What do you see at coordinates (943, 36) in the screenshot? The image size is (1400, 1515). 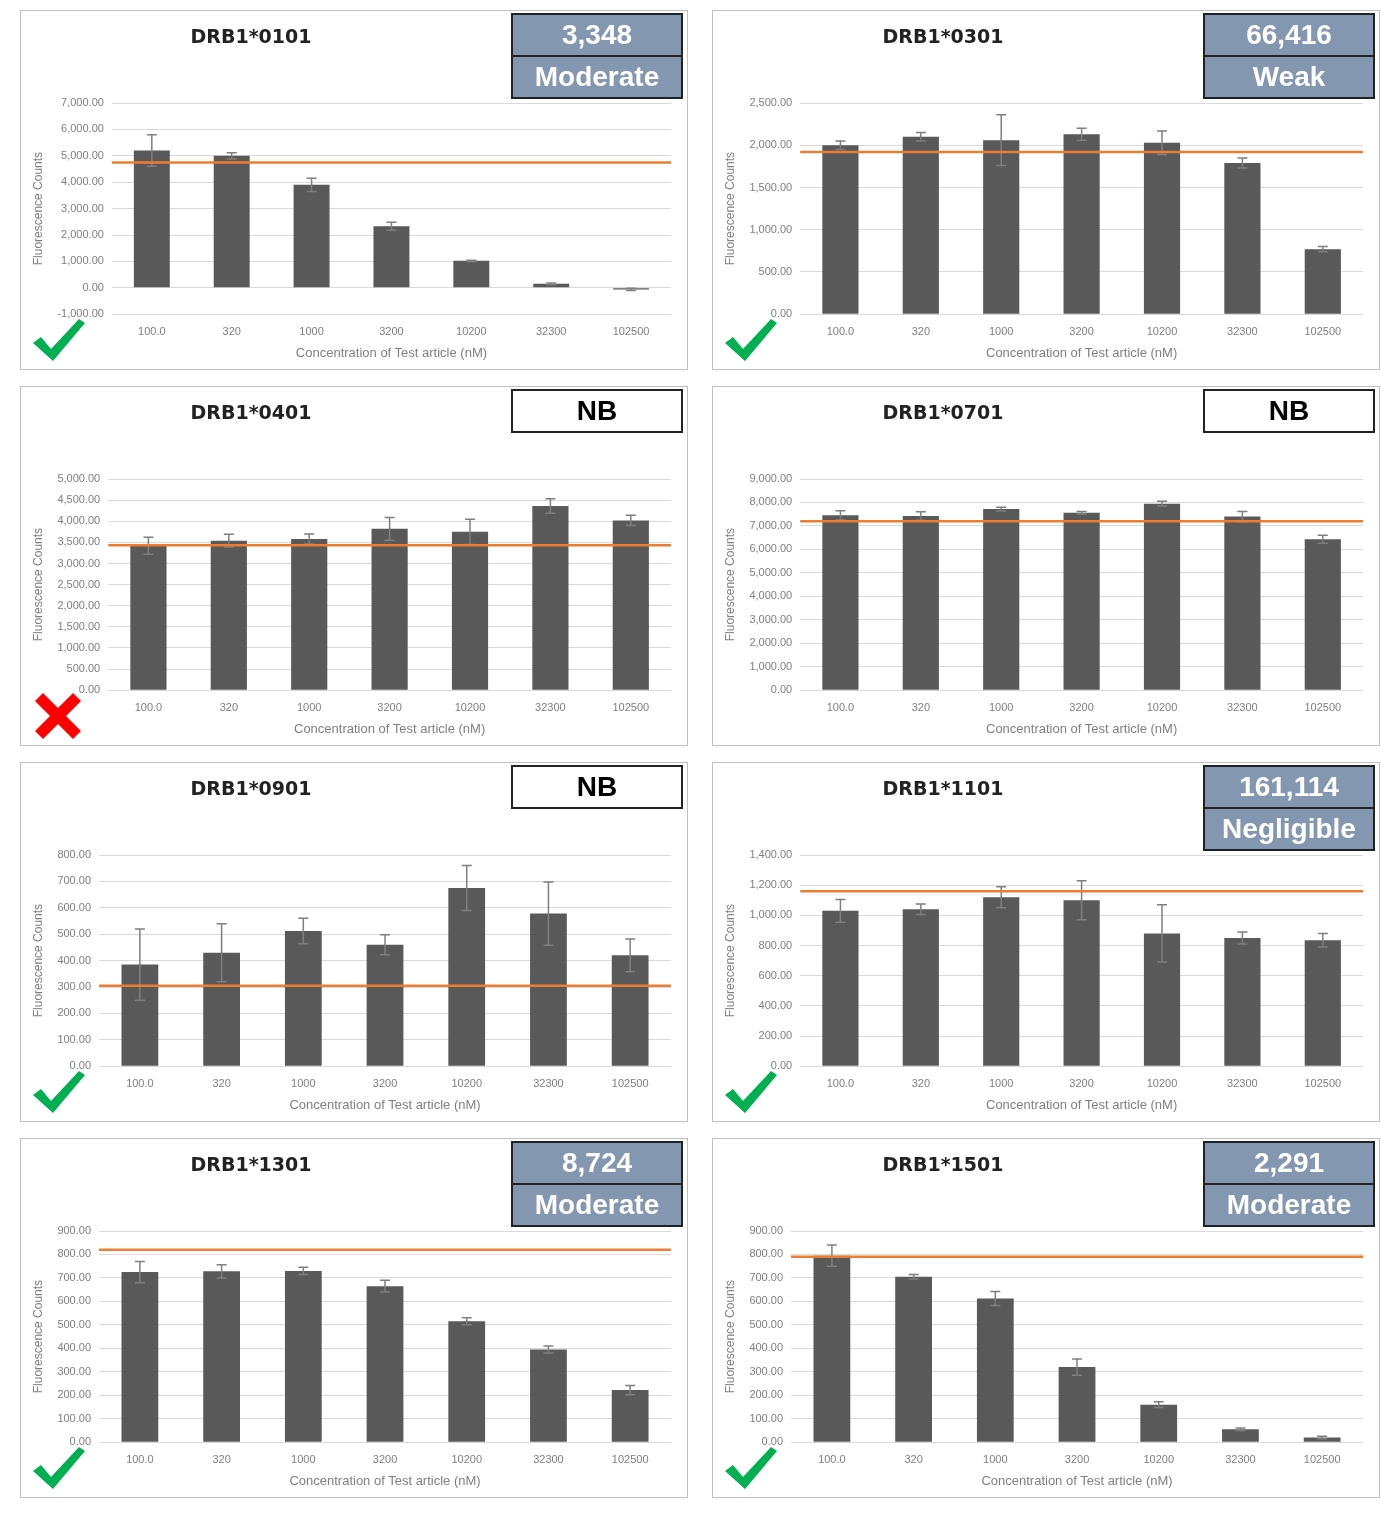 I see `chart-title: DRB1*0301` at bounding box center [943, 36].